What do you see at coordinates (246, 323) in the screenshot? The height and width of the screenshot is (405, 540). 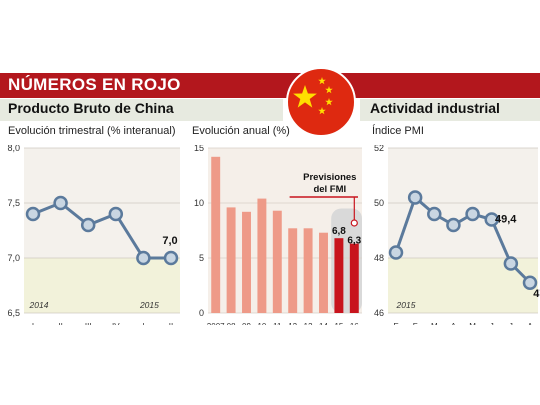 I see `annual-xtick-label: 09` at bounding box center [246, 323].